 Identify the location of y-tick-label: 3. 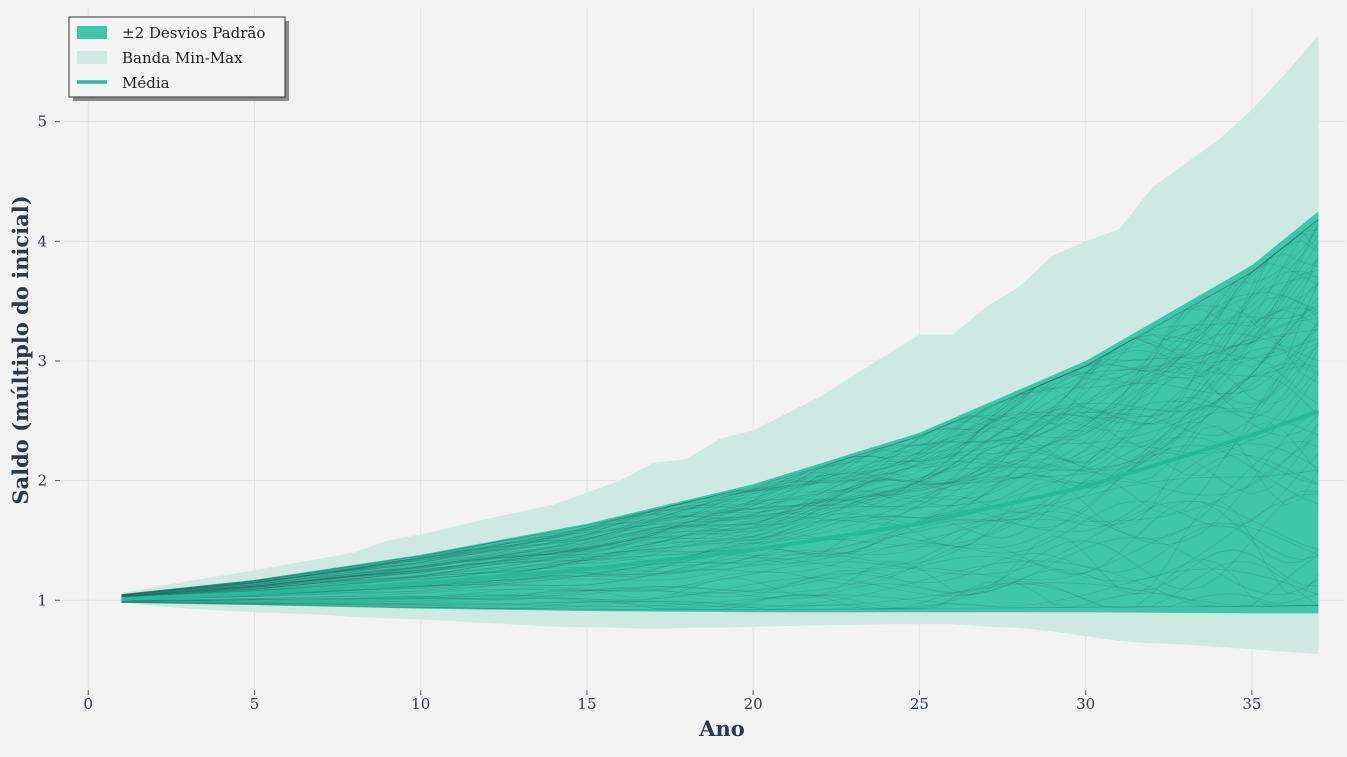
(42, 361).